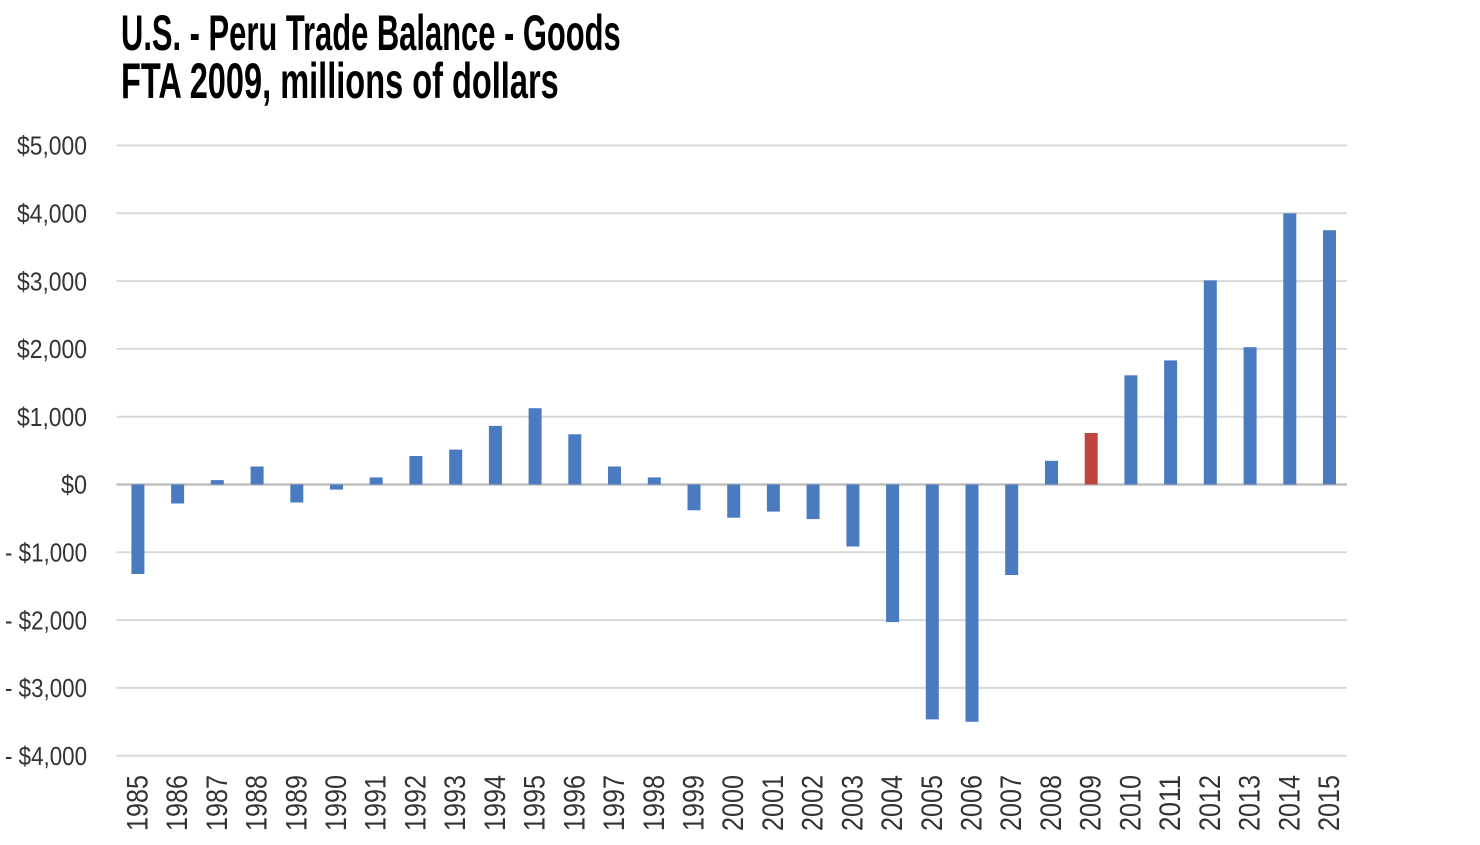 This screenshot has height=845, width=1480. Describe the element at coordinates (972, 803) in the screenshot. I see `svg-text: 2006` at that location.